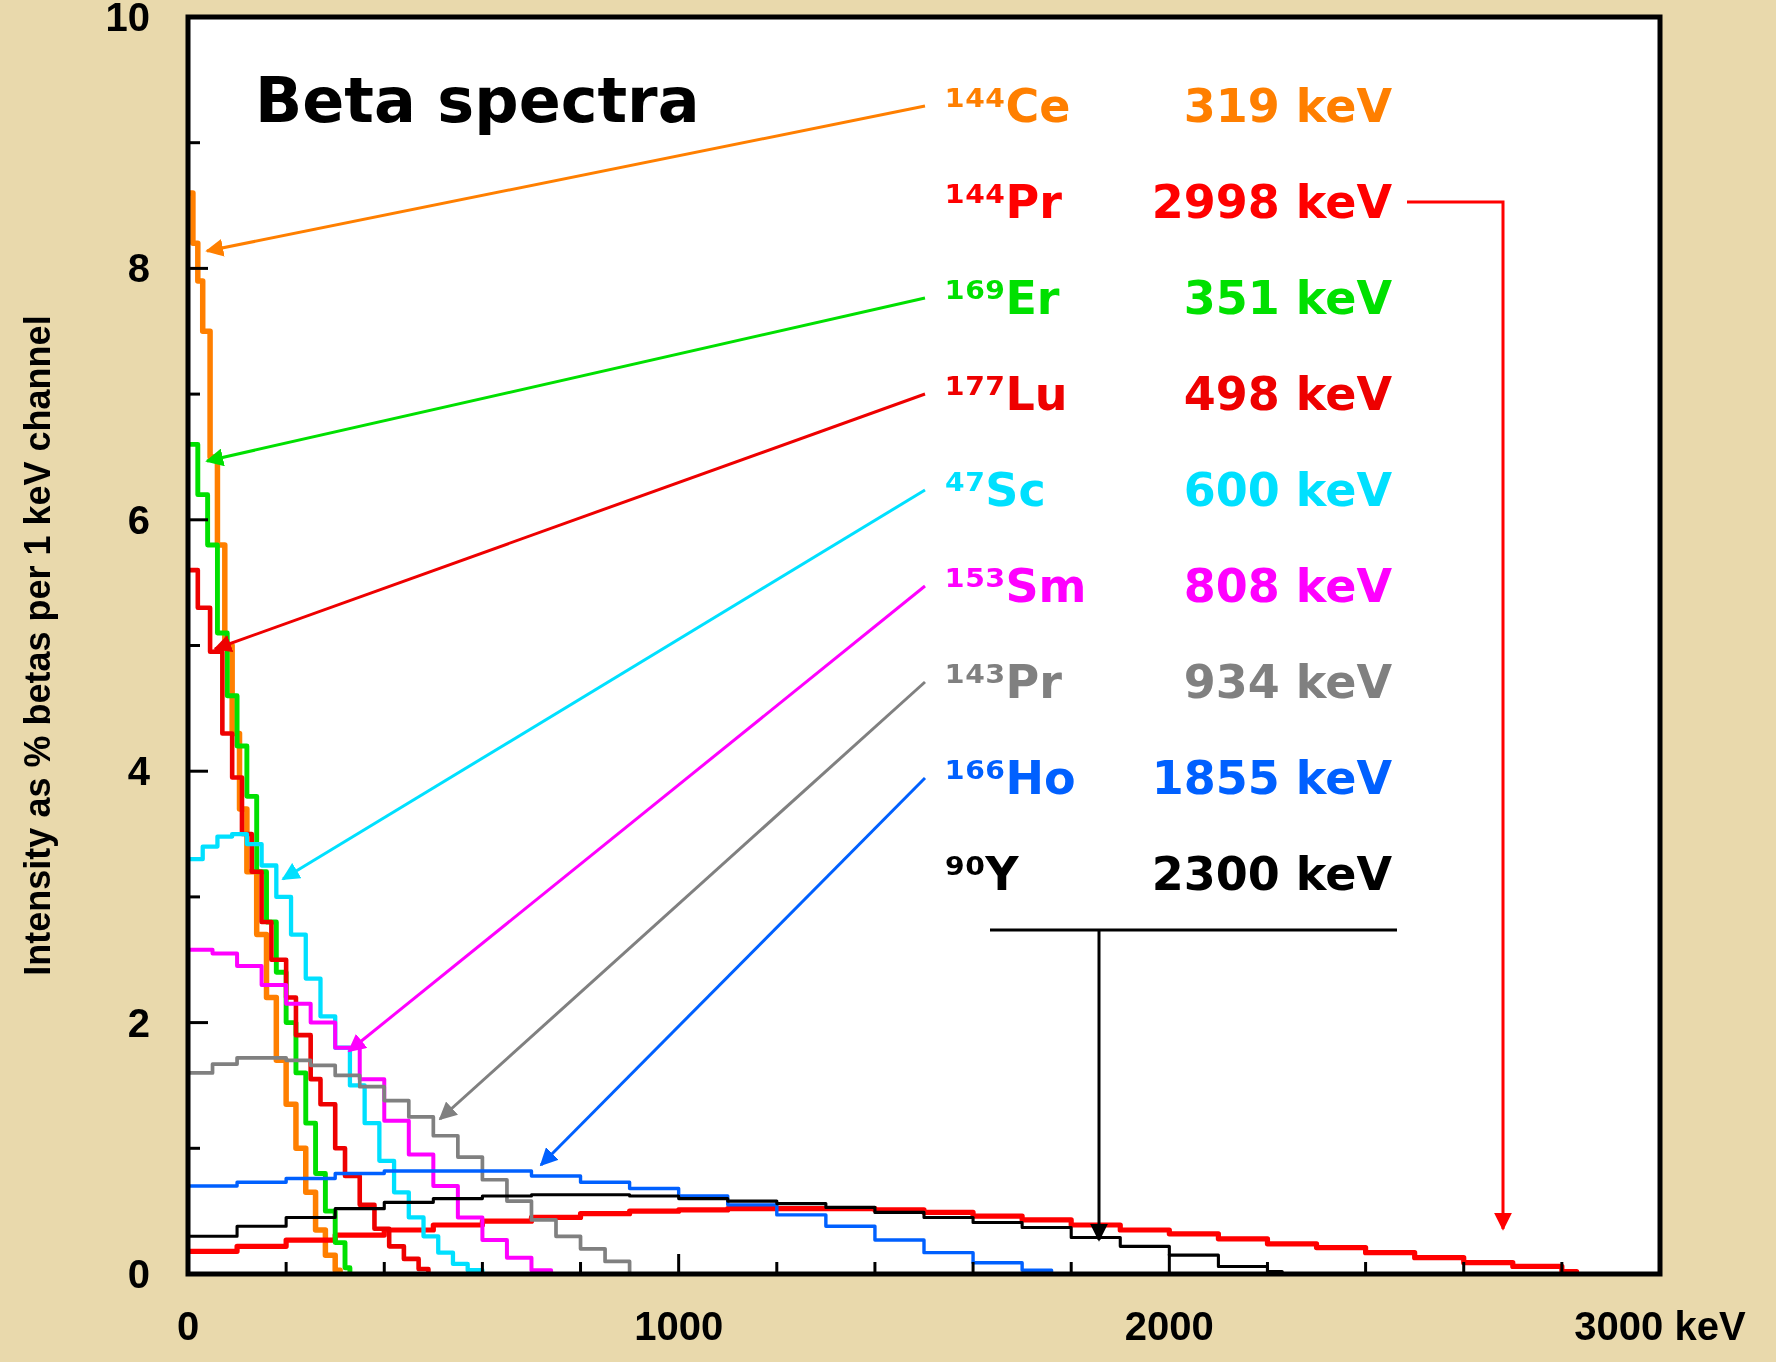  I want to click on annotation: 2300 keV, so click(1272, 874).